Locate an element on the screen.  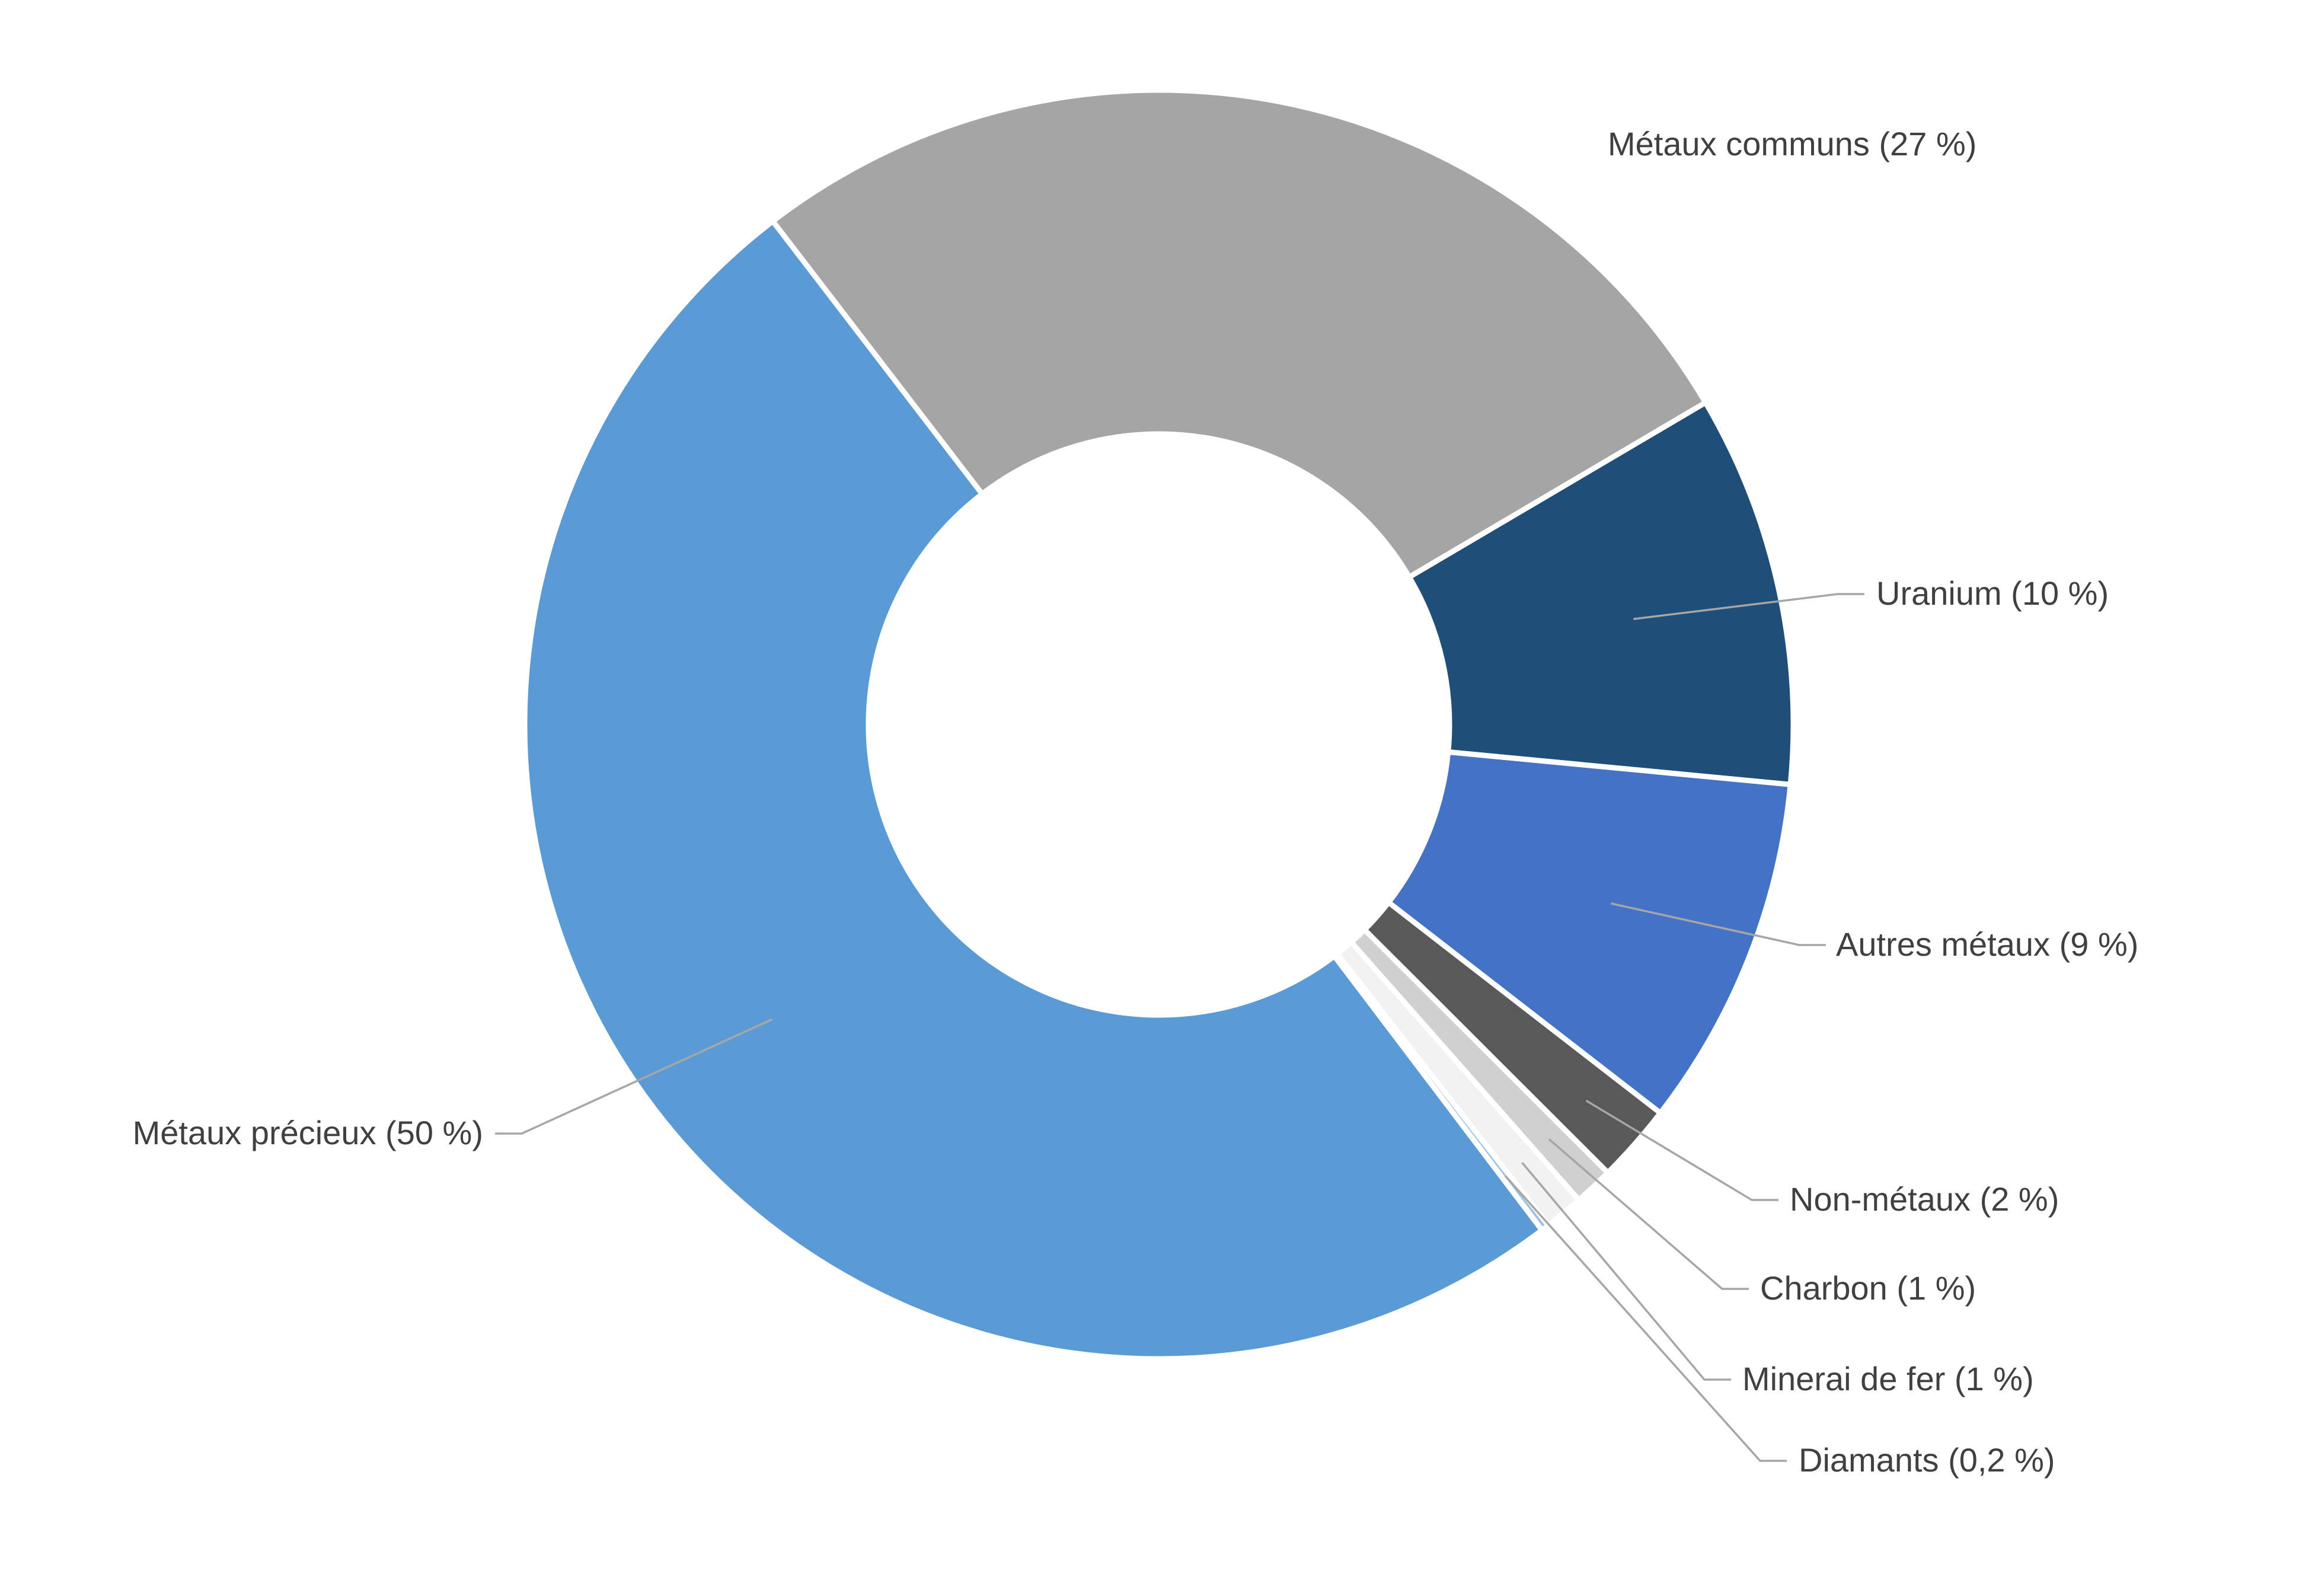
label-diamants: Diamants (0,2 %) is located at coordinates (1927, 1460).